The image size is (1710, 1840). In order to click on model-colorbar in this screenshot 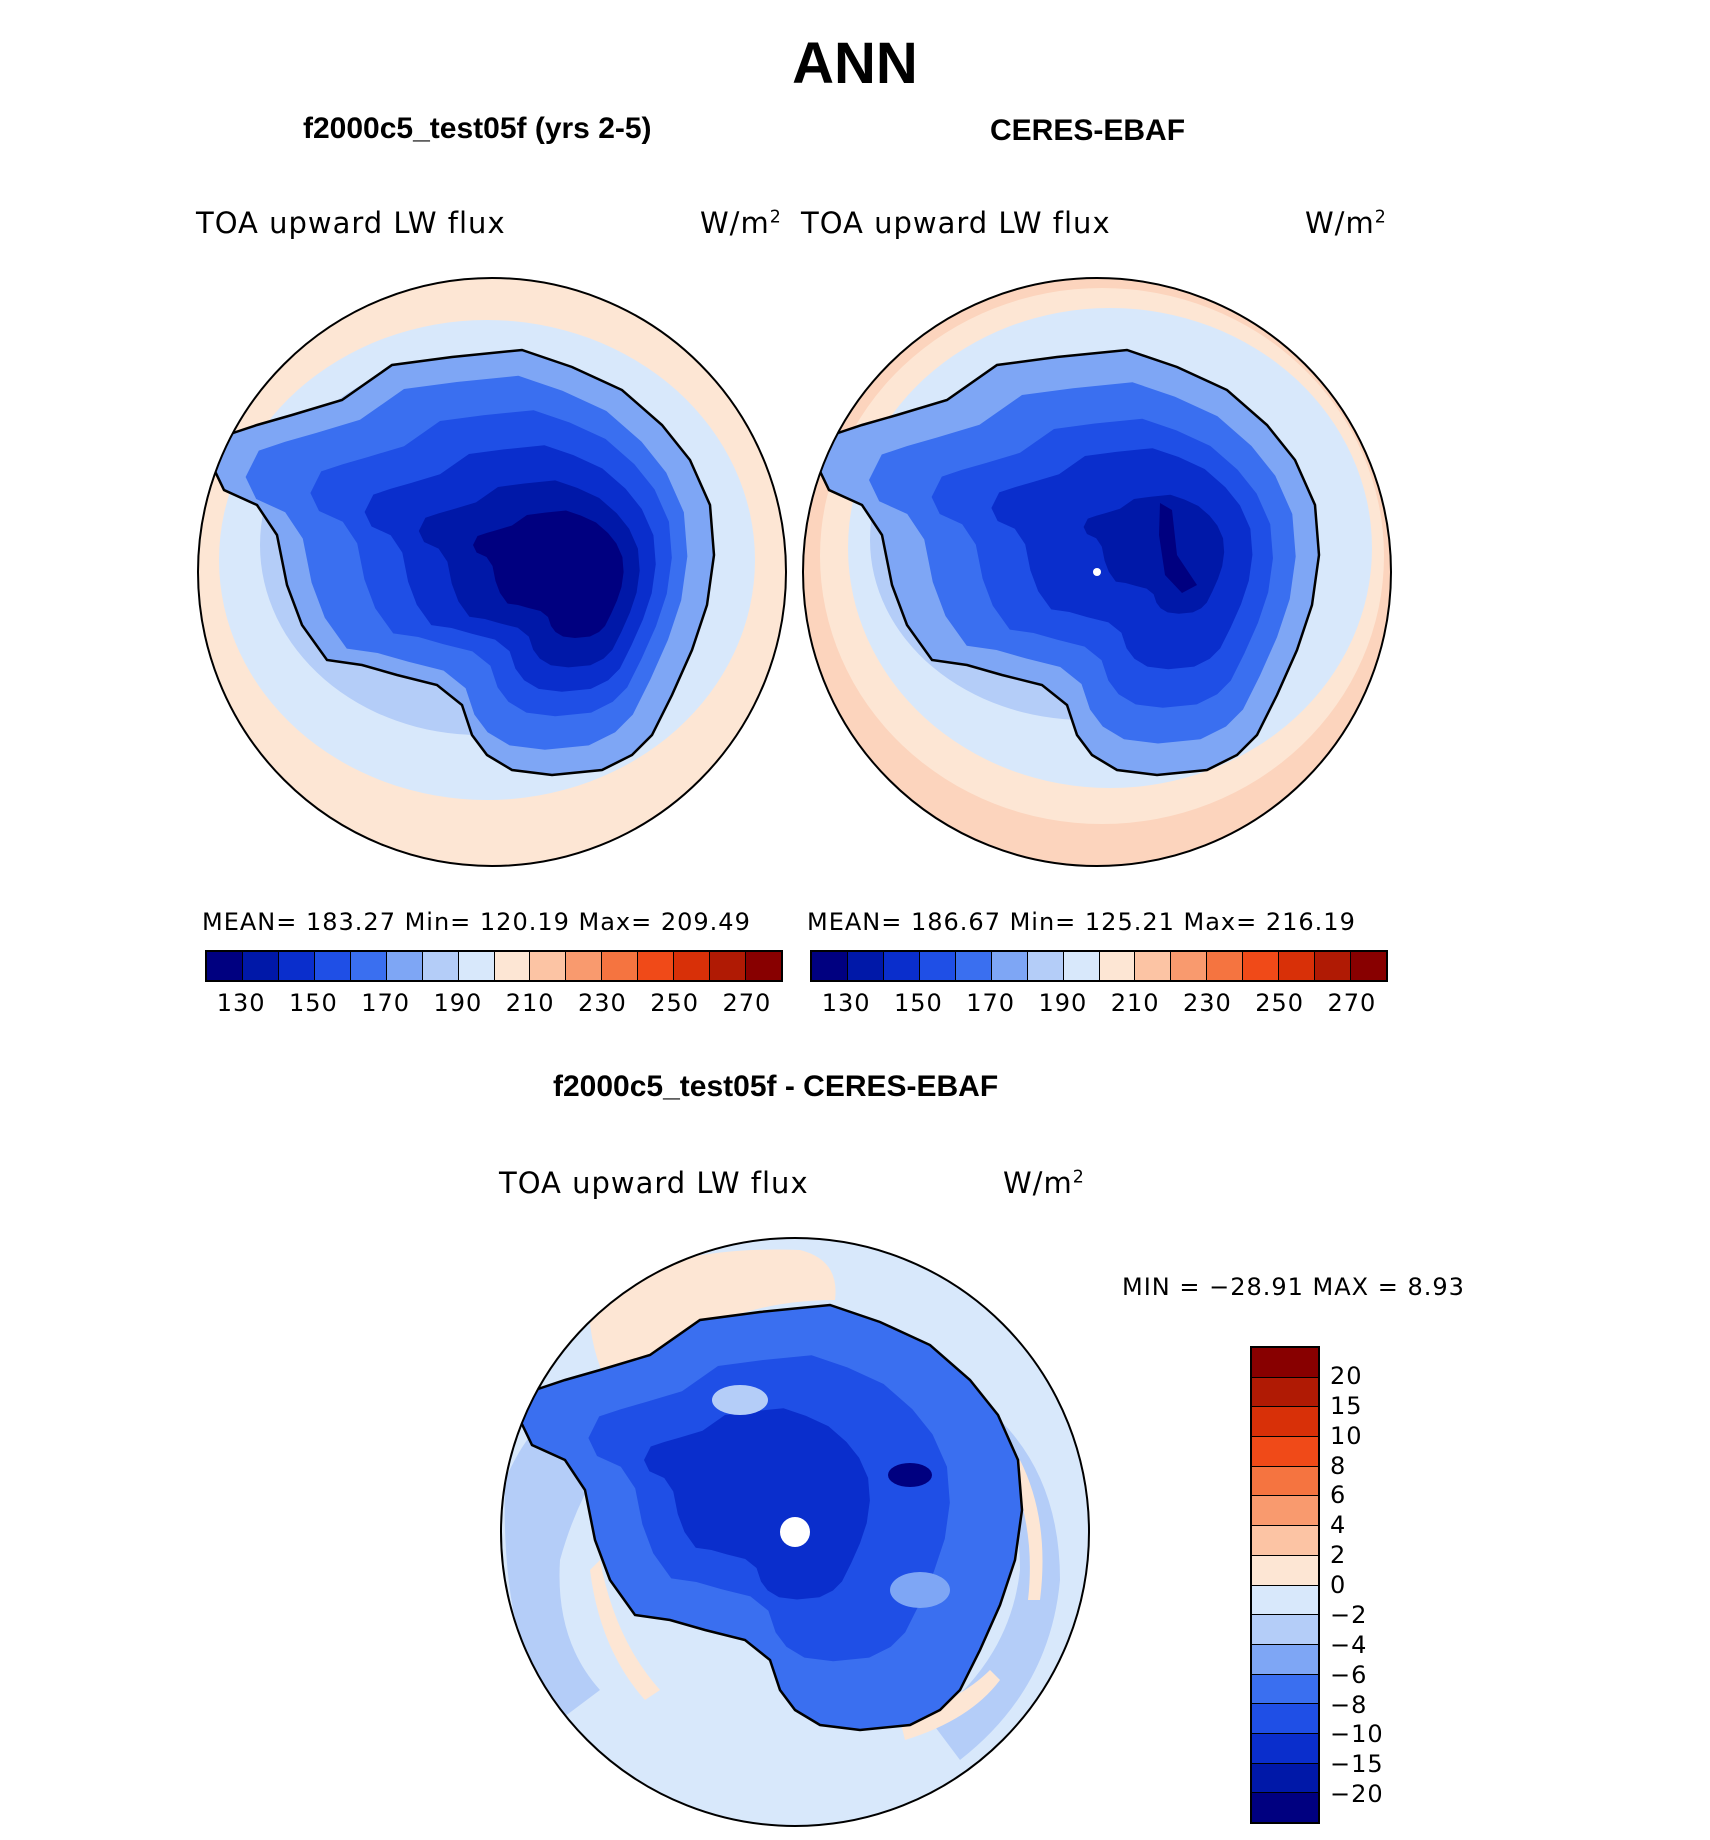, I will do `click(494, 966)`.